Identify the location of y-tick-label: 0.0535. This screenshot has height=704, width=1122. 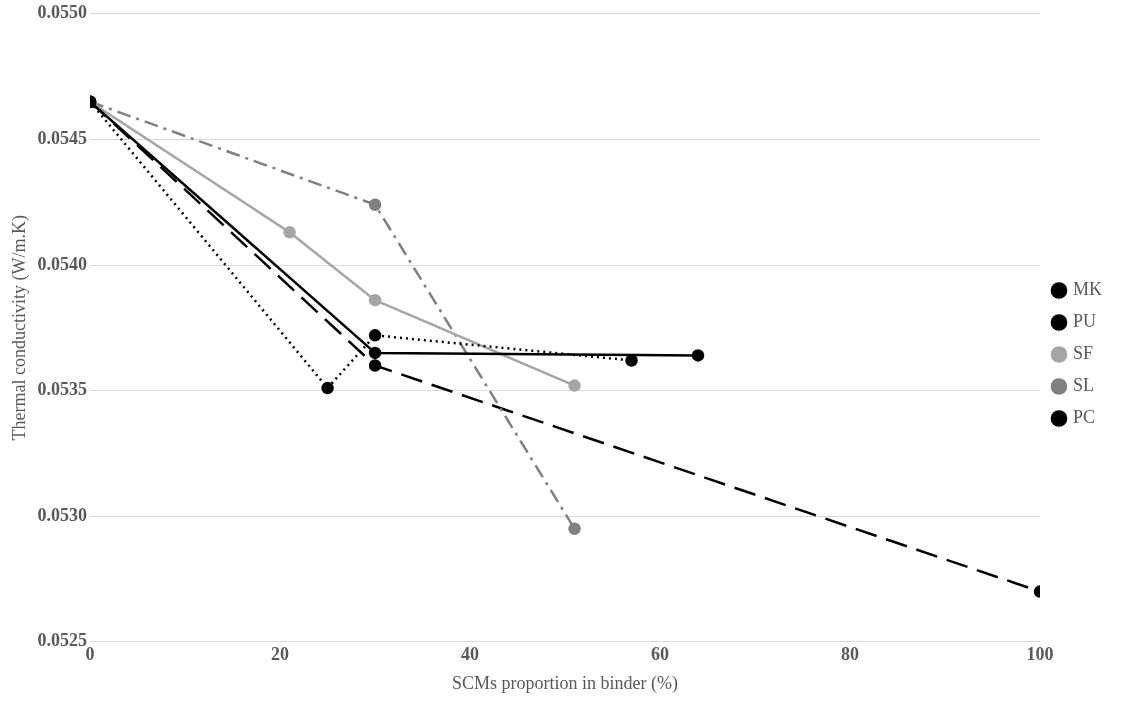
(62, 389).